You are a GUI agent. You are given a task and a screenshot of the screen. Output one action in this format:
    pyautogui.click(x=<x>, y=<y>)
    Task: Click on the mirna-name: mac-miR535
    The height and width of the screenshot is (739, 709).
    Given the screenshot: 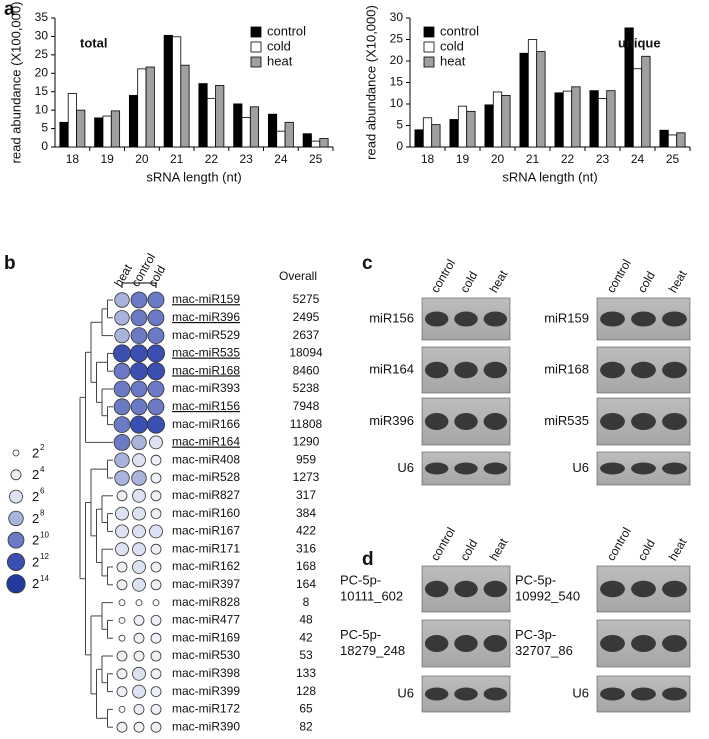 What is the action you would take?
    pyautogui.click(x=206, y=353)
    